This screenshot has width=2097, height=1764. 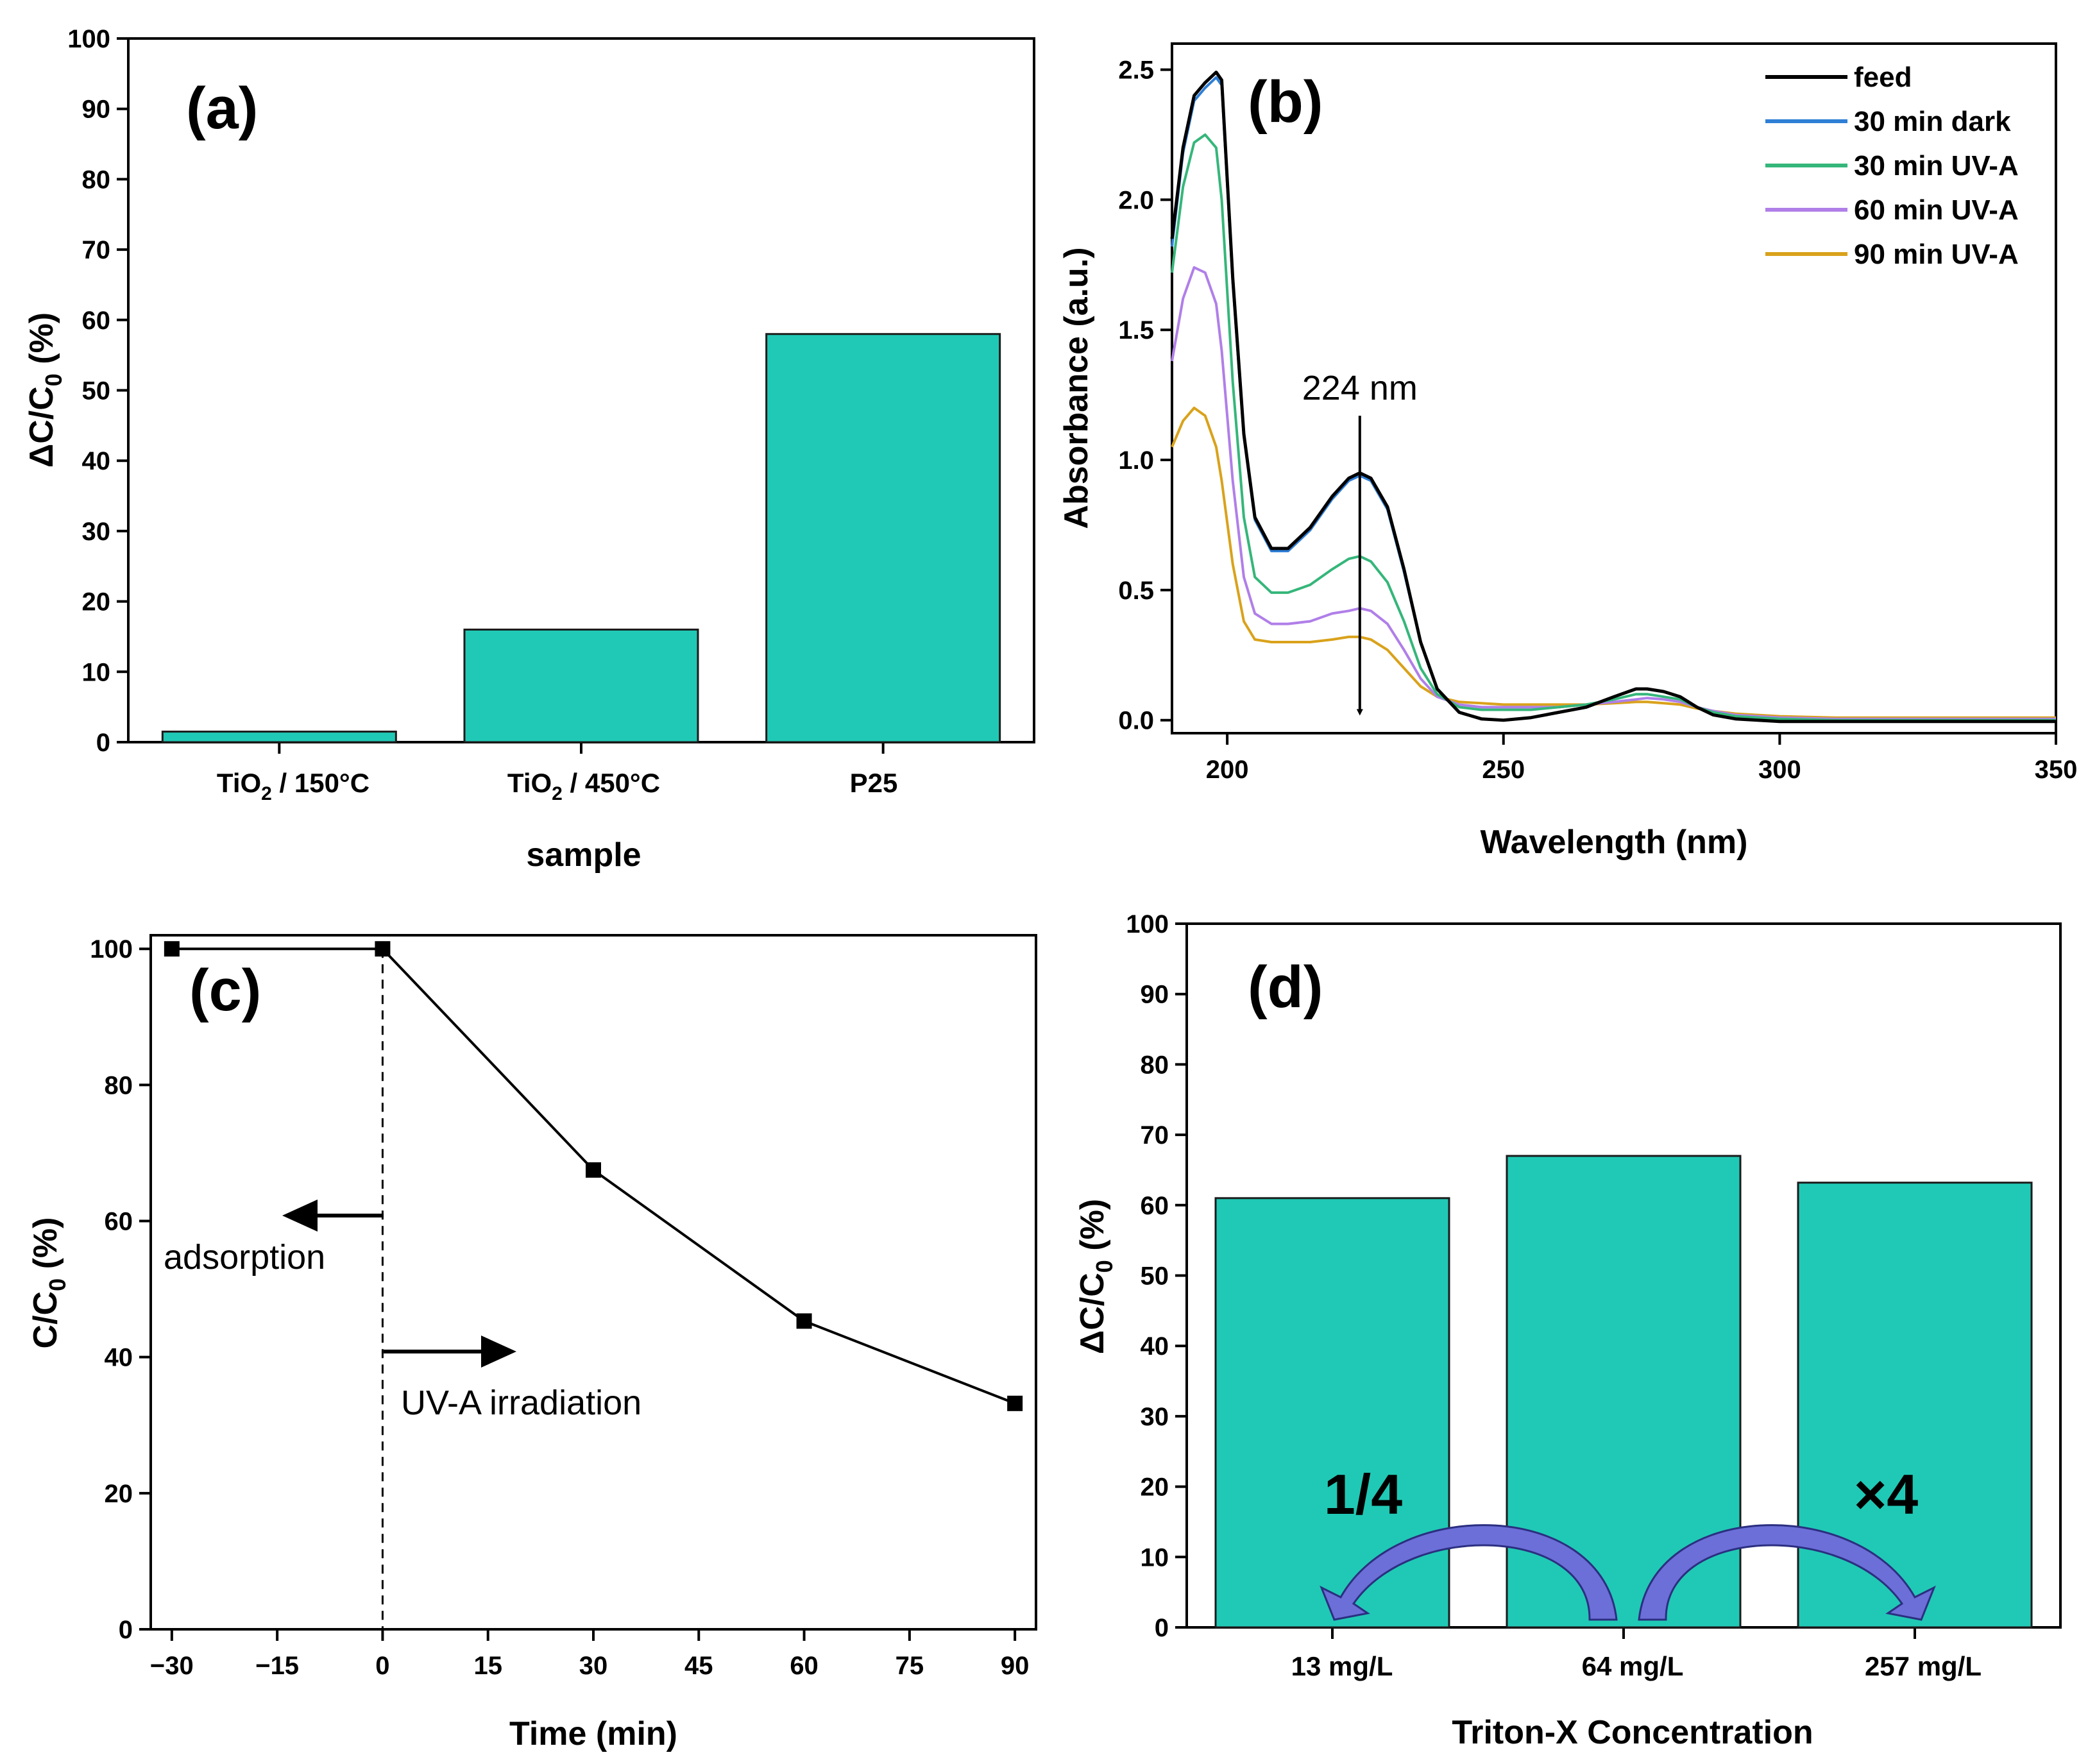 What do you see at coordinates (593, 1733) in the screenshot?
I see `panel-c-xlabel: Time (min)` at bounding box center [593, 1733].